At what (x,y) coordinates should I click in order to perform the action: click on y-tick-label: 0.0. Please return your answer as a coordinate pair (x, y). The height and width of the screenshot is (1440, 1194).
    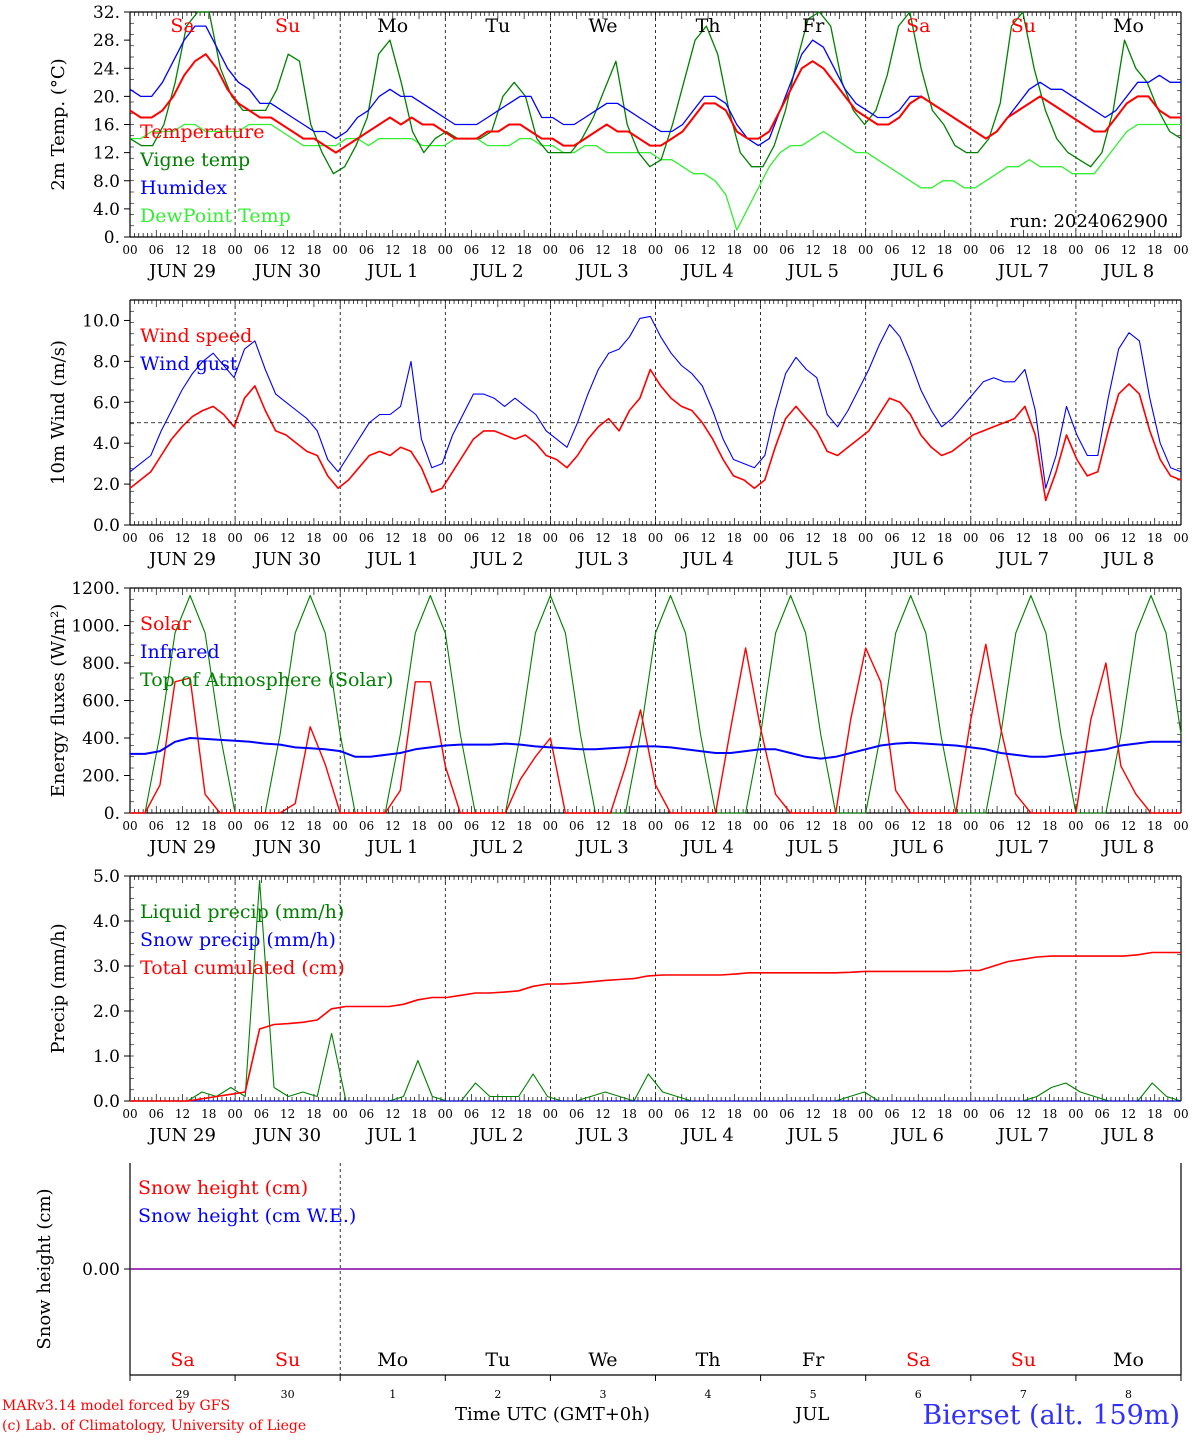
    Looking at the image, I should click on (106, 1102).